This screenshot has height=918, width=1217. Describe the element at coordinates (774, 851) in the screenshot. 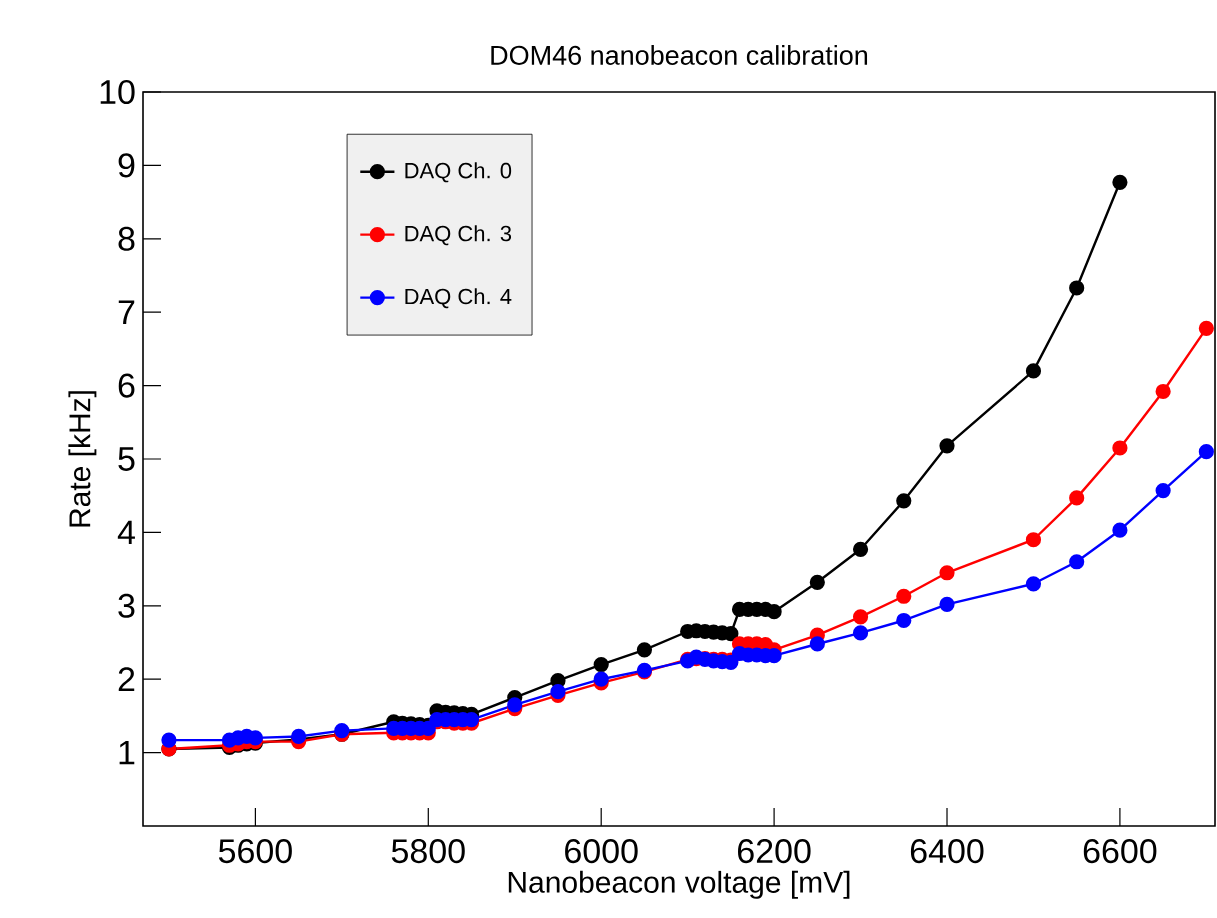

I see `x-tick-label: 6200` at that location.